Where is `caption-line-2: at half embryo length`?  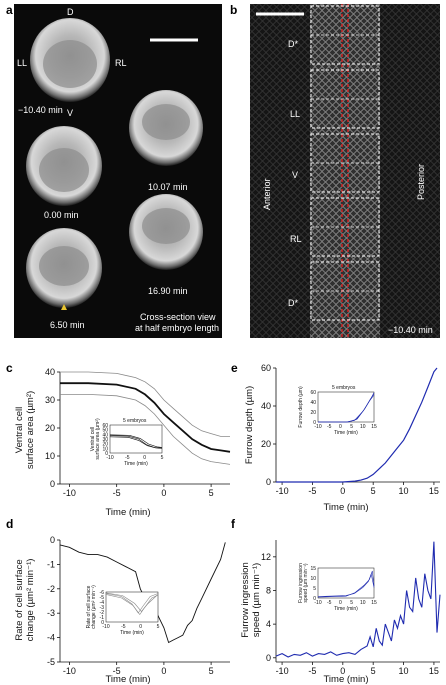 caption-line-2: at half embryo length is located at coordinates (177, 328).